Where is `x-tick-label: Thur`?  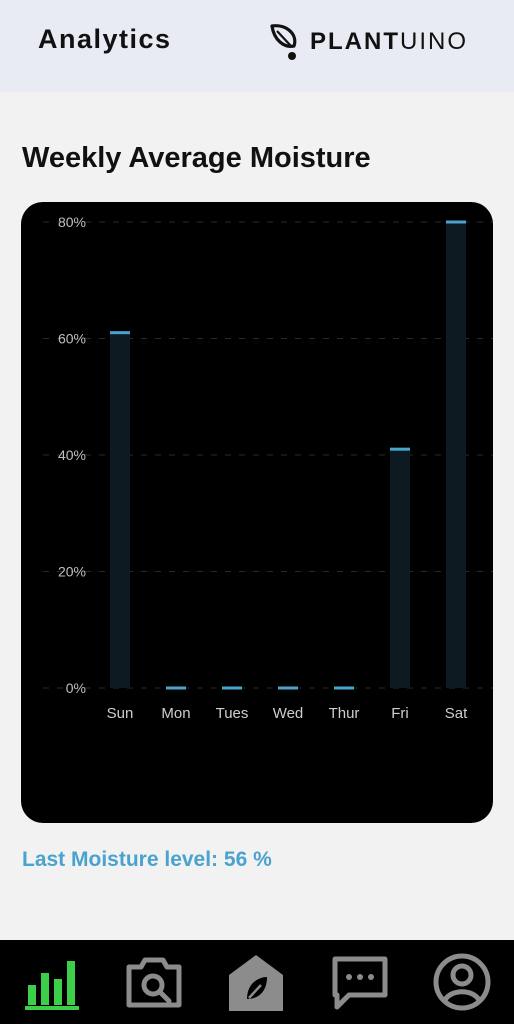 x-tick-label: Thur is located at coordinates (344, 713).